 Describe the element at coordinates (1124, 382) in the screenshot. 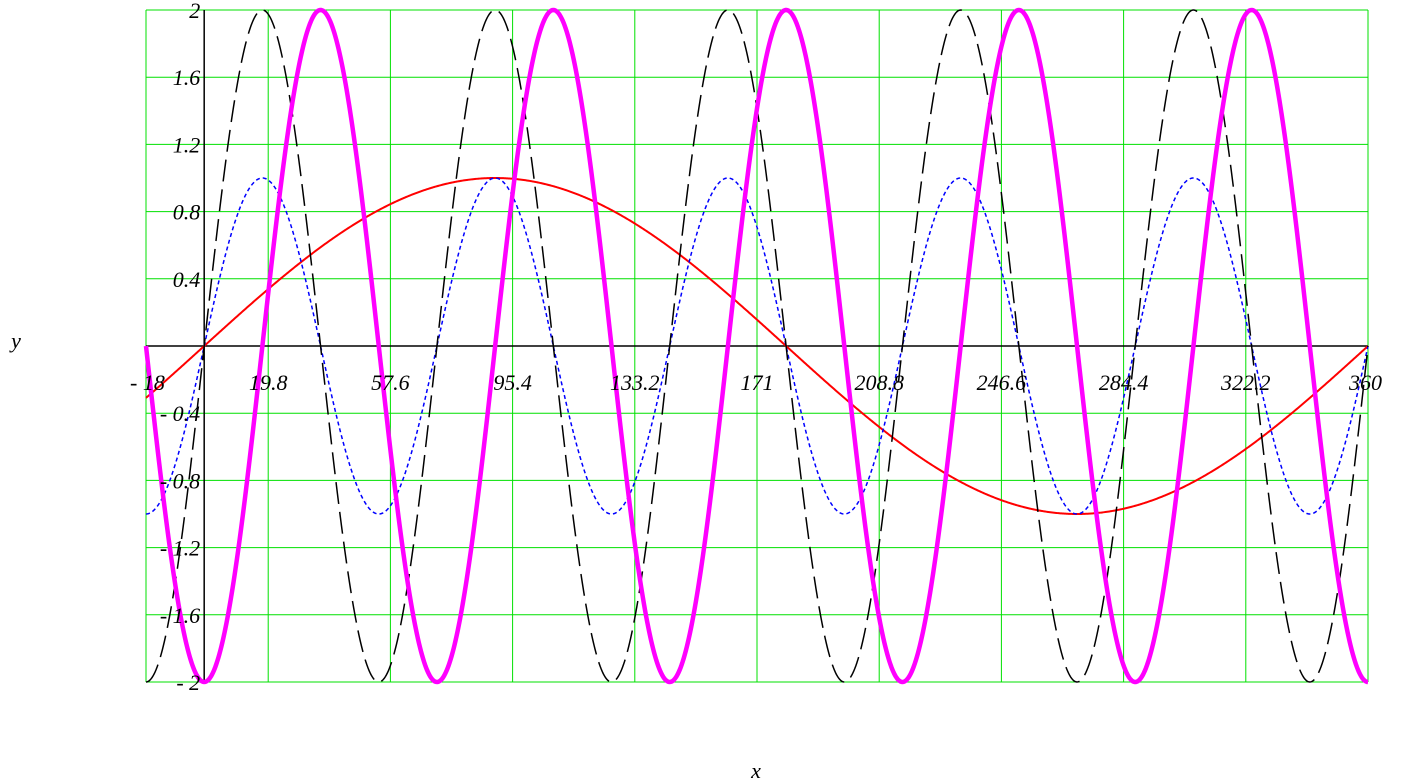

I see `x-tick-label: 284.4` at that location.